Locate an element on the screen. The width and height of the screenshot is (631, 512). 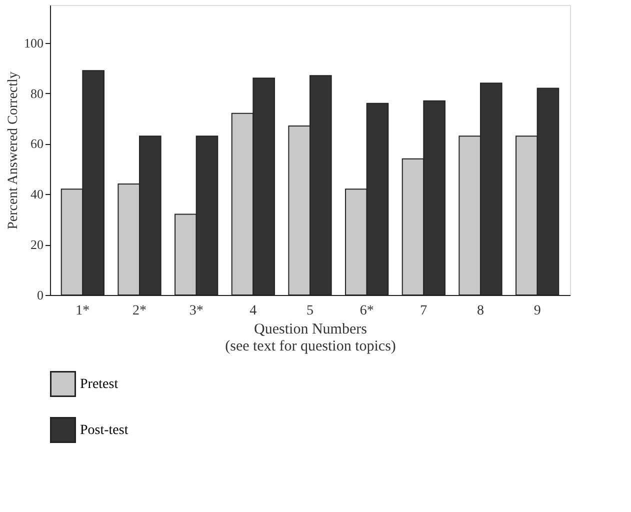
y-tick-label: 20 is located at coordinates (37, 244).